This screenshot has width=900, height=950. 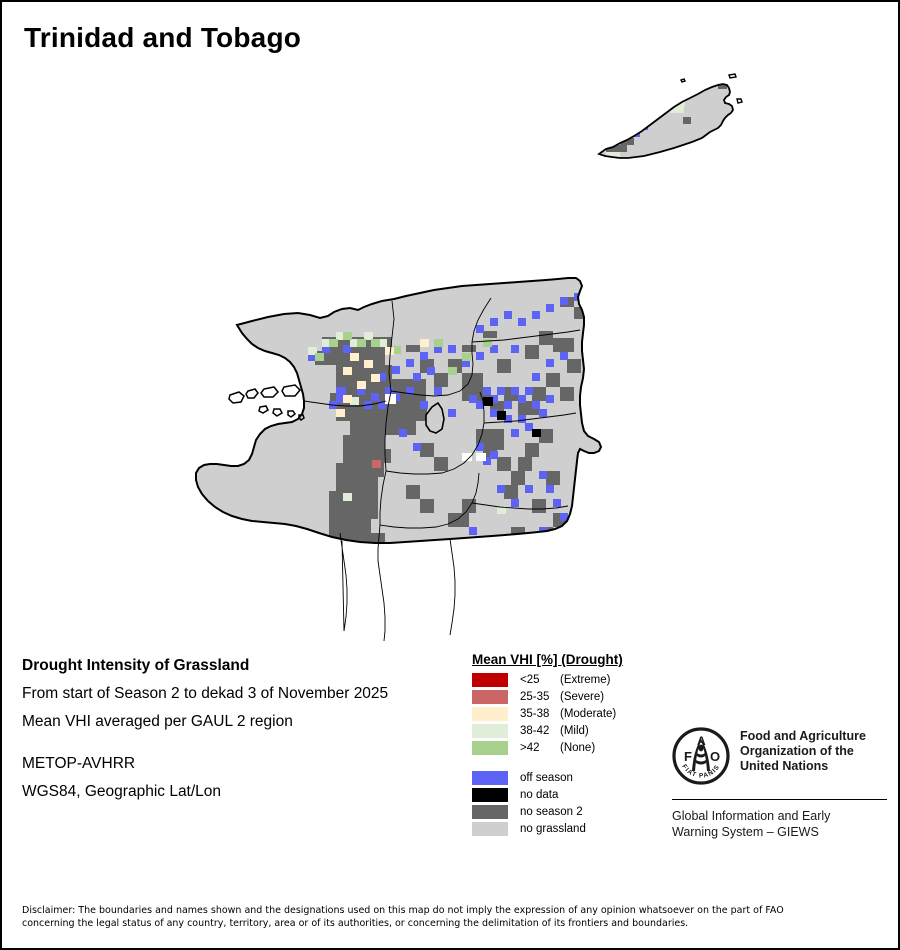 I want to click on legend-item-mild: 38-42 (Mild), so click(x=572, y=731).